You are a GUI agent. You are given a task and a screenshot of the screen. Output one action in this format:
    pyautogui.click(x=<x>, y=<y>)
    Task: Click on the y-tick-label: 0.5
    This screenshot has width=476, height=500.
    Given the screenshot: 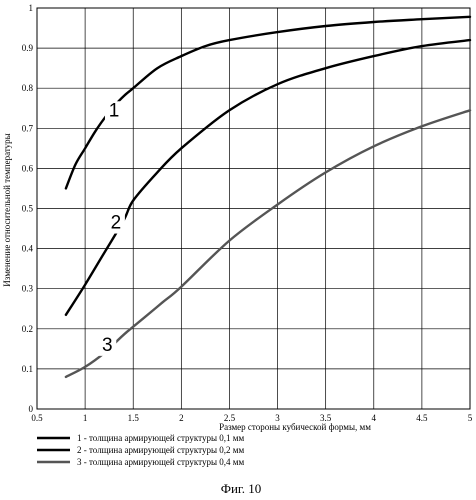 What is the action you would take?
    pyautogui.click(x=28, y=209)
    